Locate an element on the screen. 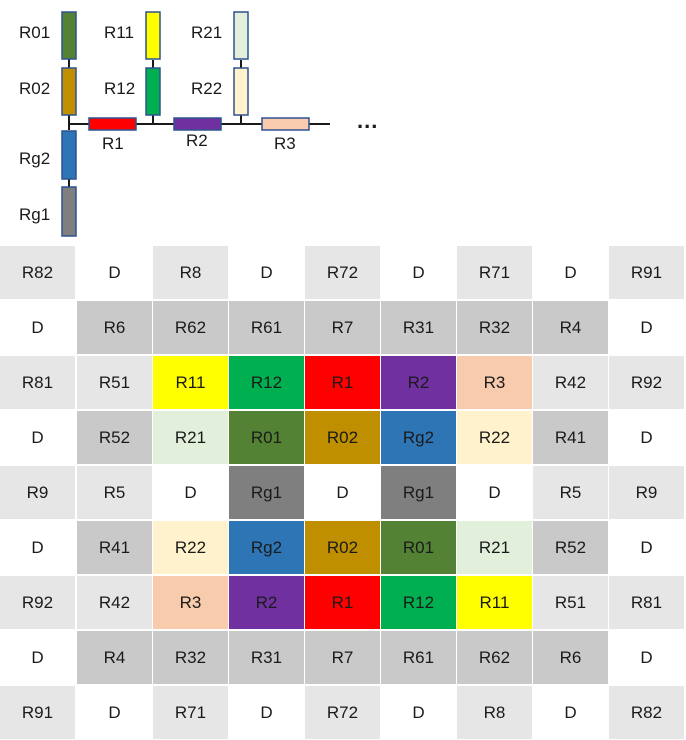 The image size is (686, 740). label-r11: R11 is located at coordinates (119, 32).